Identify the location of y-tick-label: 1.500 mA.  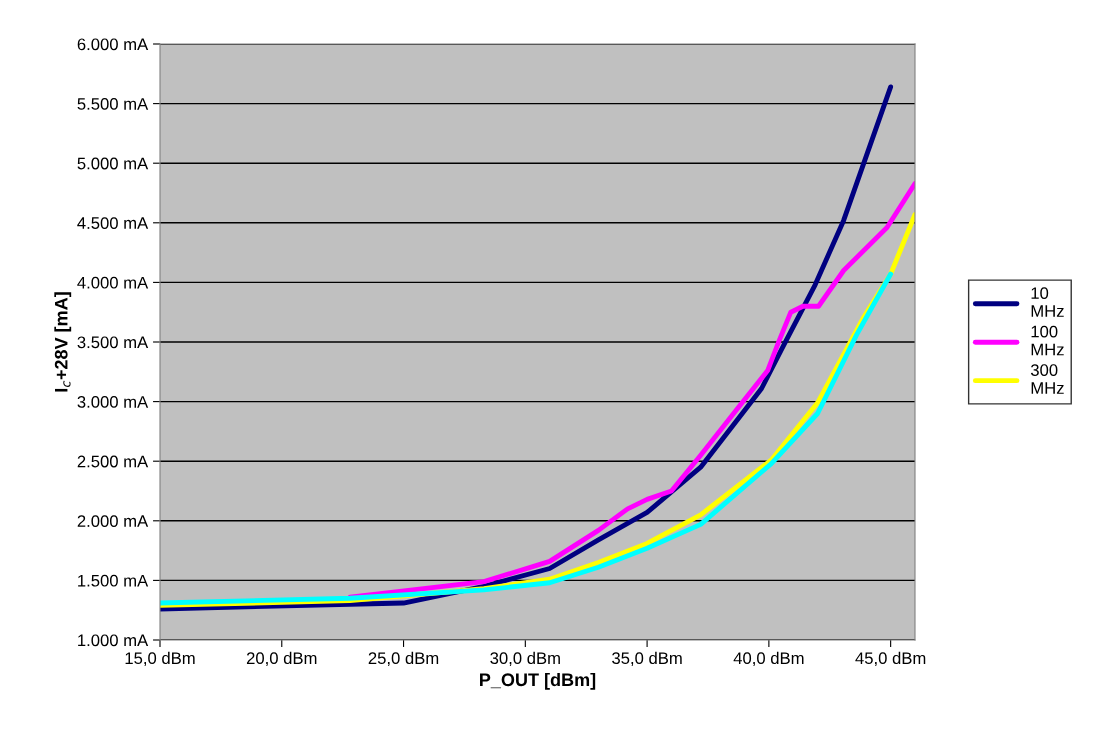
(113, 580).